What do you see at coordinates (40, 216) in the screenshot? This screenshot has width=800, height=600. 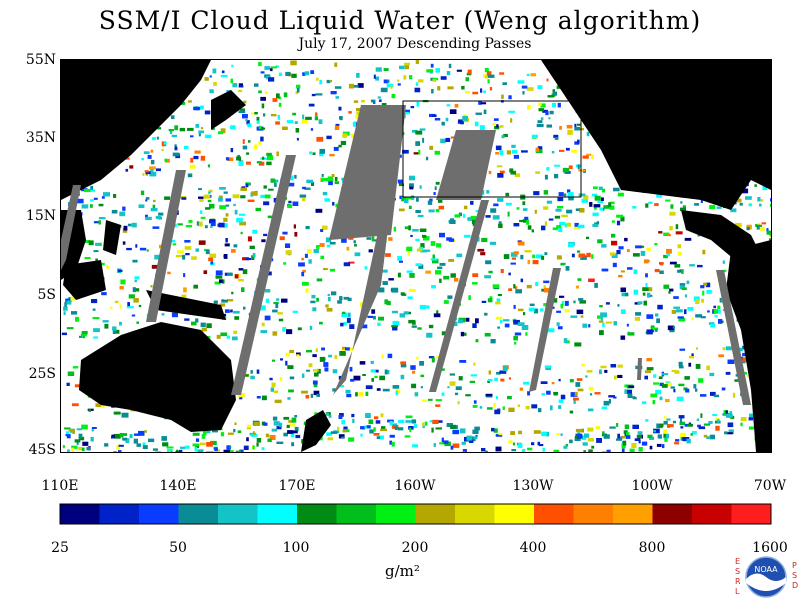 I see `lat-label-15n: 15N` at bounding box center [40, 216].